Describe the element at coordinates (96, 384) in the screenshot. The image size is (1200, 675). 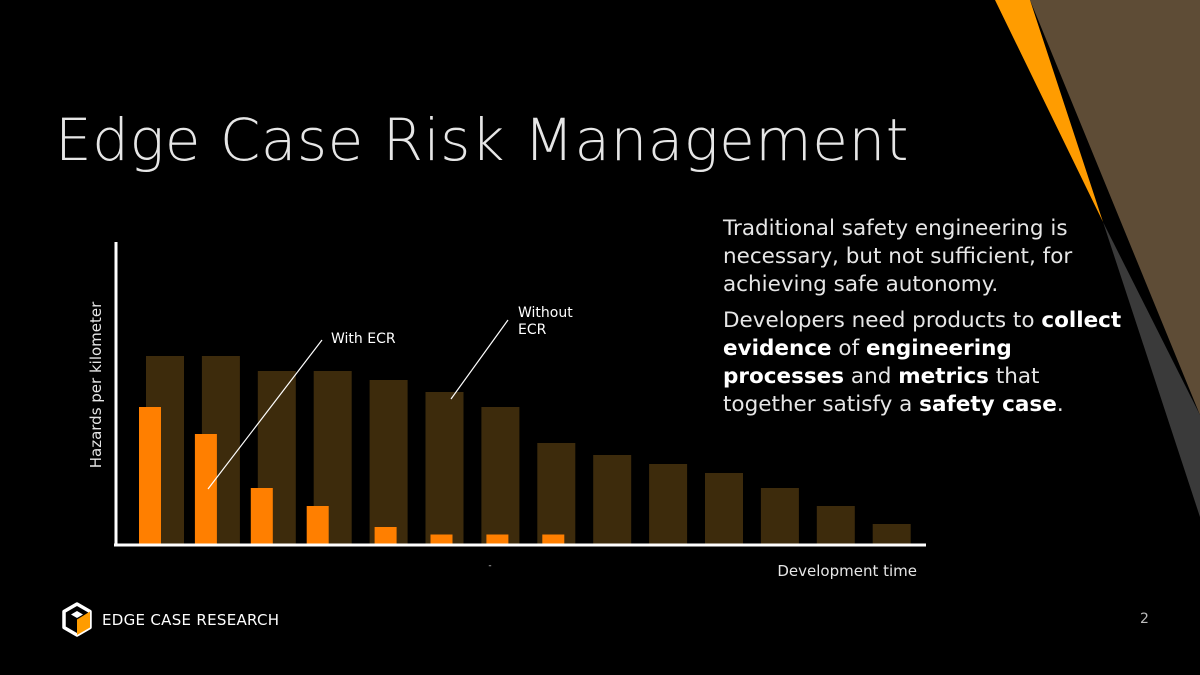
I see `y-axis-label: Hazards per kilometer` at that location.